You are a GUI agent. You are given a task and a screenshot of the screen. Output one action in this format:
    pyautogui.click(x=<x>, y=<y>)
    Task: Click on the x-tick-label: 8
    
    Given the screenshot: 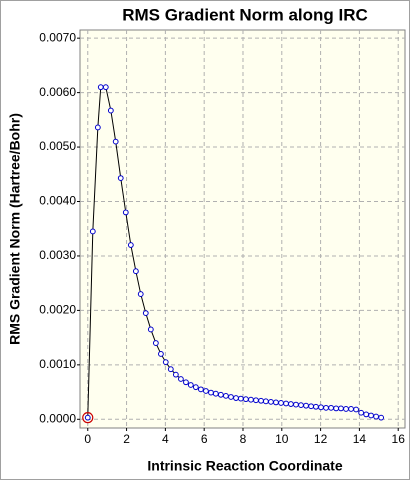 What is the action you would take?
    pyautogui.click(x=243, y=439)
    